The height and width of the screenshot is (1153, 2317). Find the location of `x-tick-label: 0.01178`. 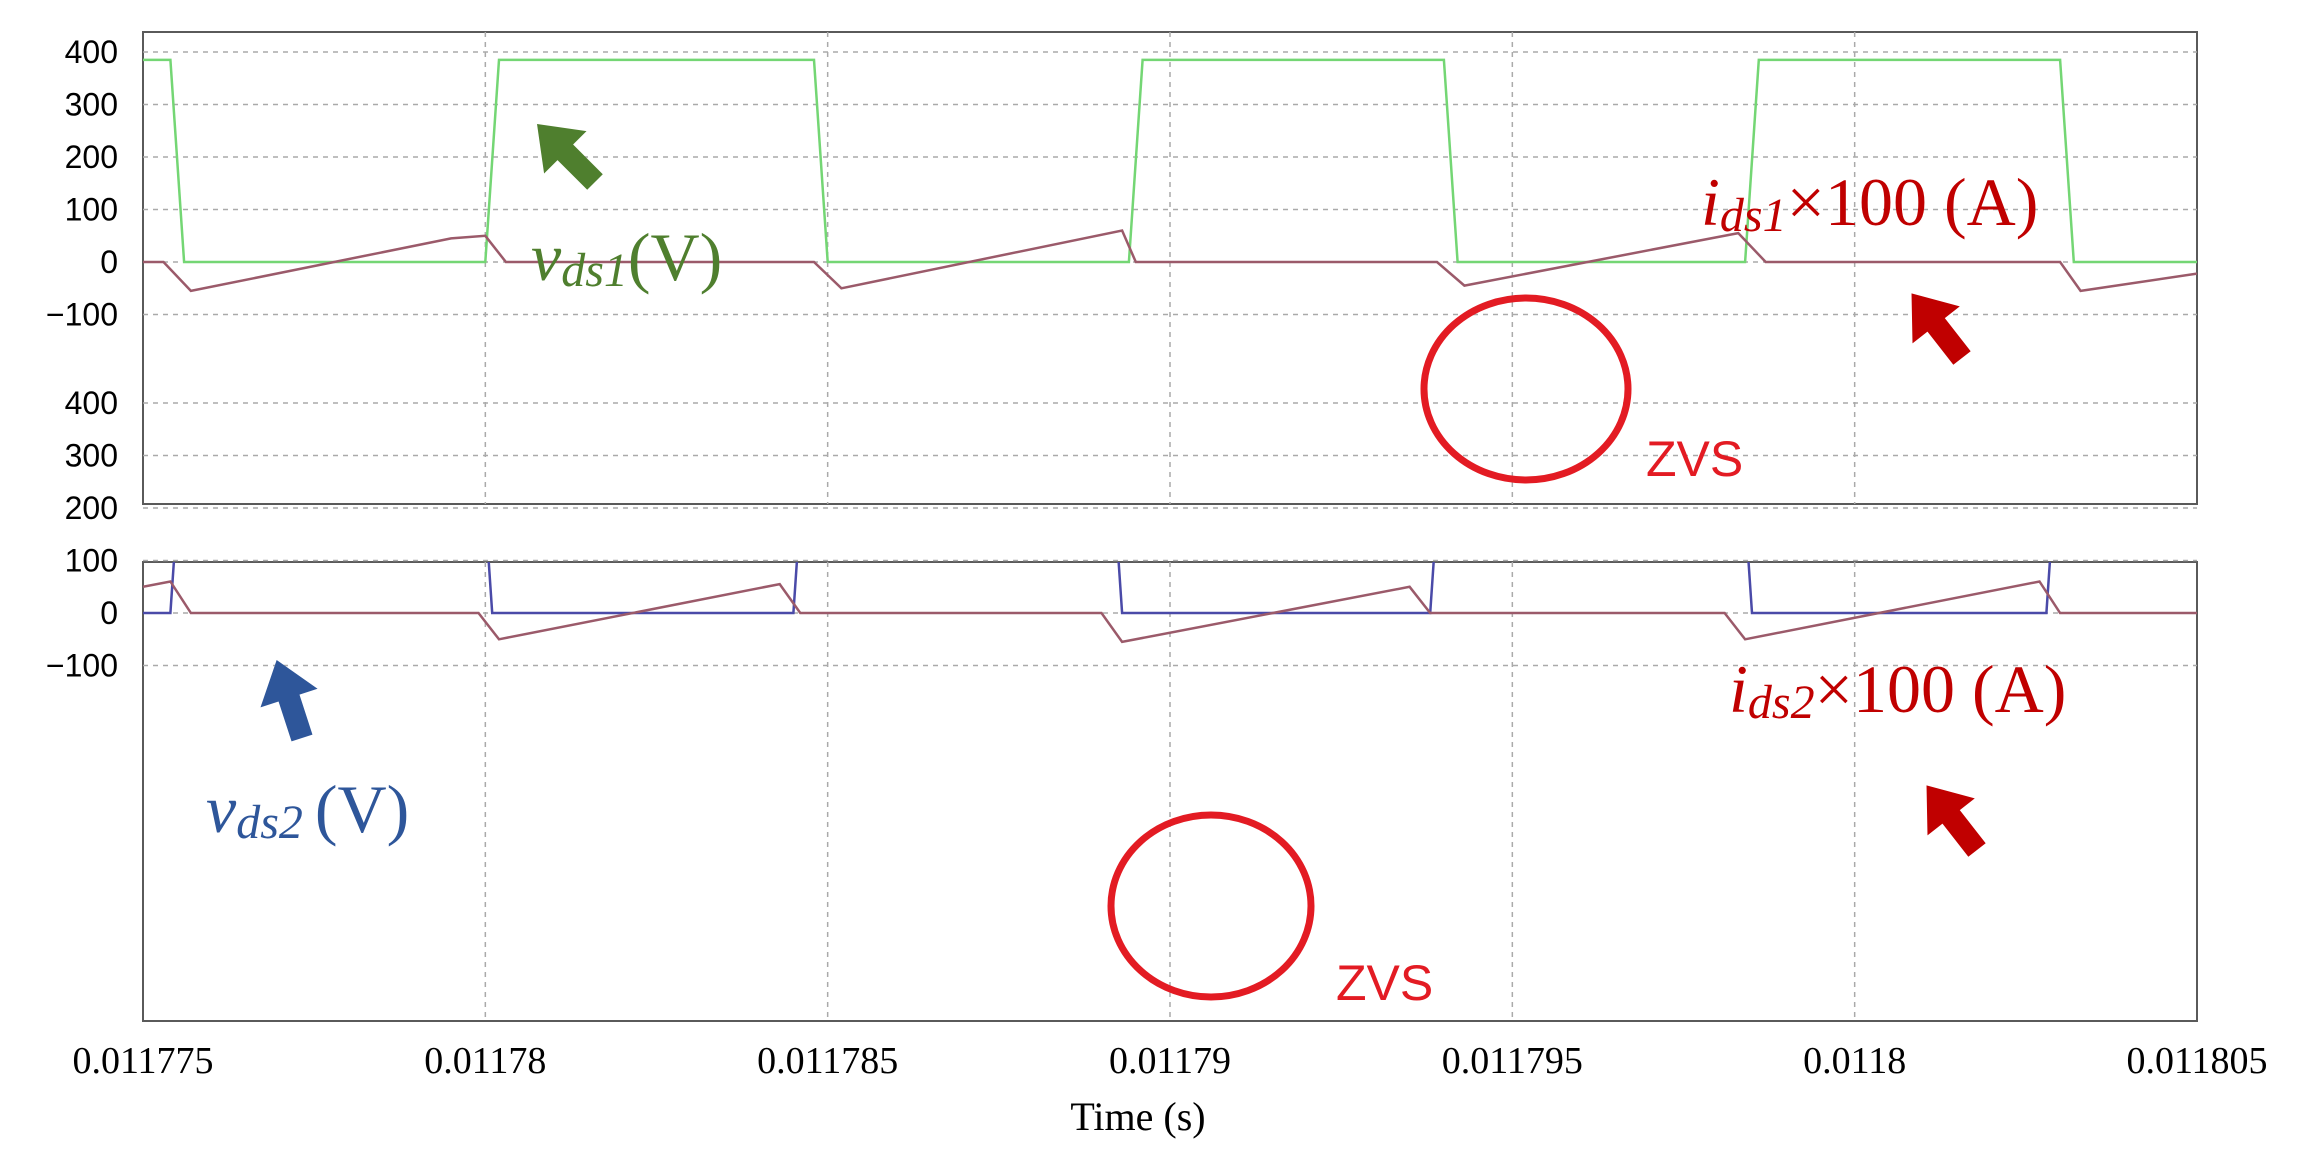

x-tick-label: 0.01178 is located at coordinates (485, 1061).